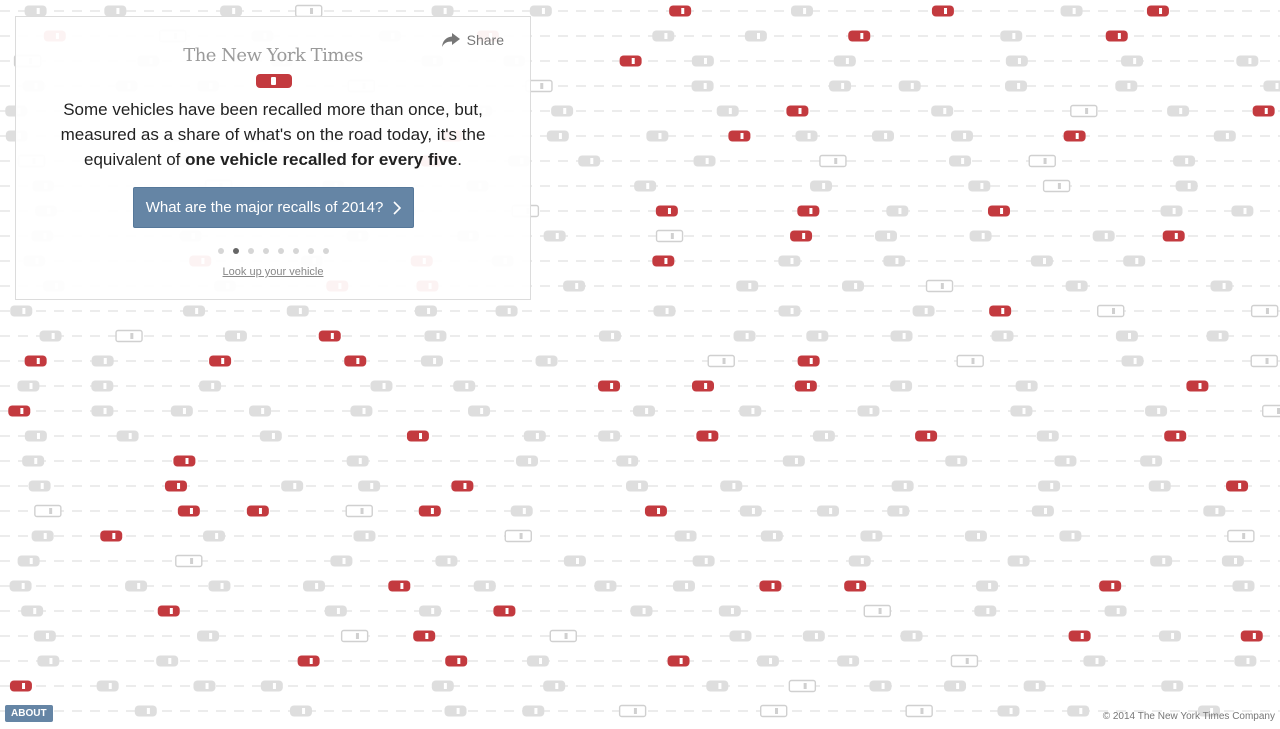 The image size is (1280, 729). I want to click on share-button: Share, so click(472, 40).